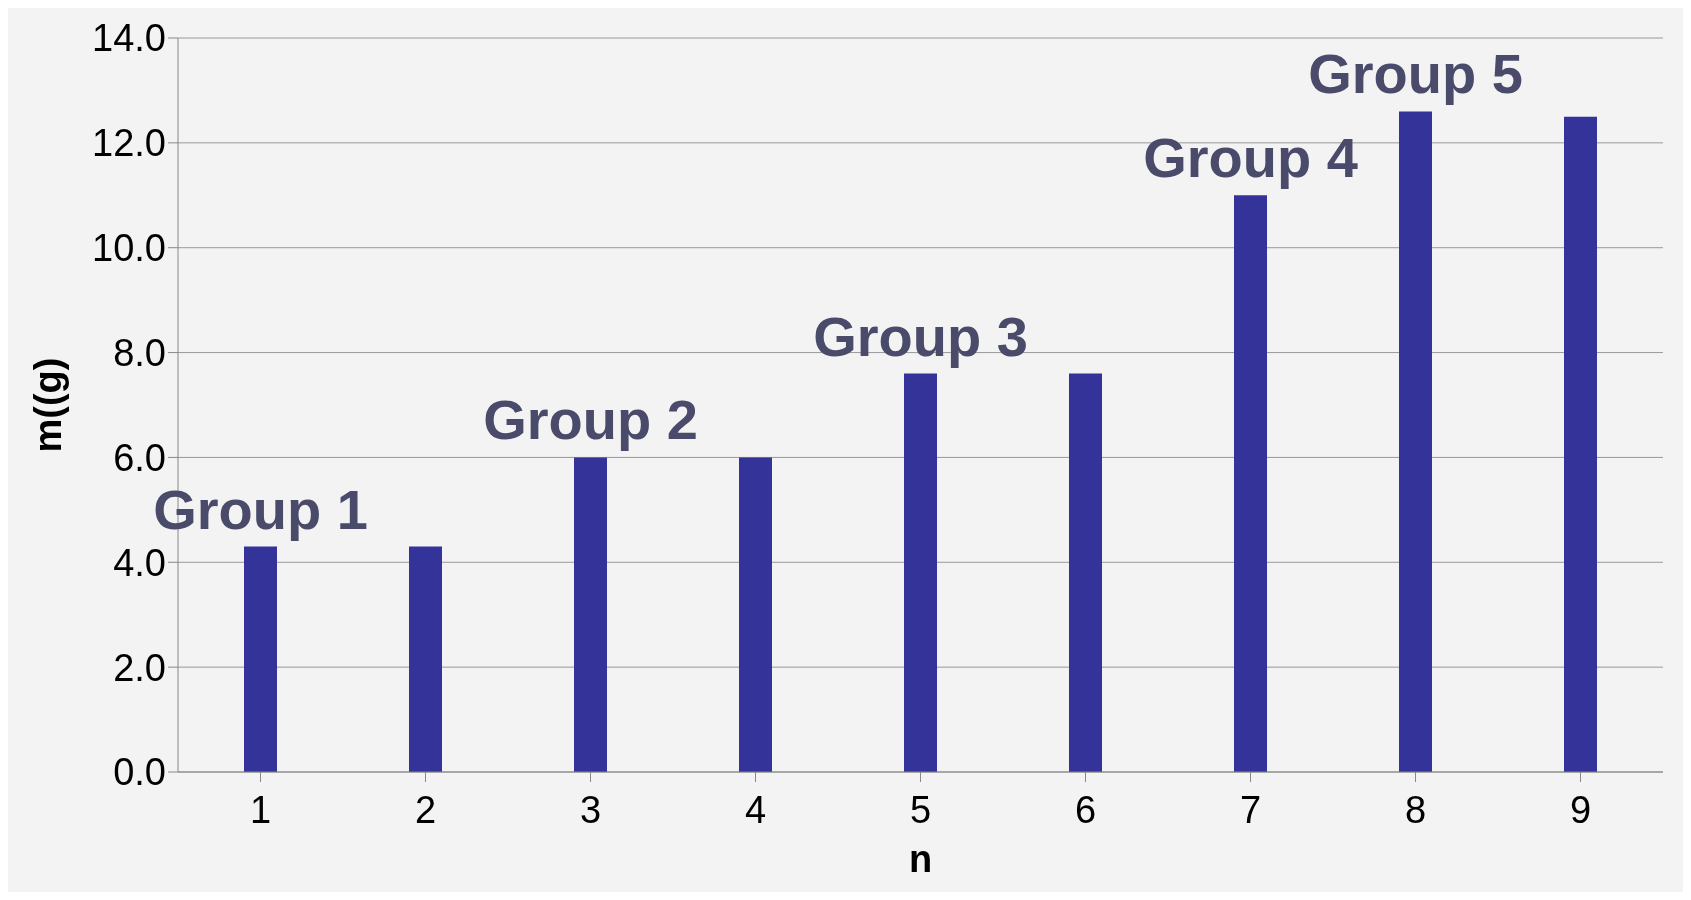  Describe the element at coordinates (755, 809) in the screenshot. I see `x-tick-label: 4` at that location.